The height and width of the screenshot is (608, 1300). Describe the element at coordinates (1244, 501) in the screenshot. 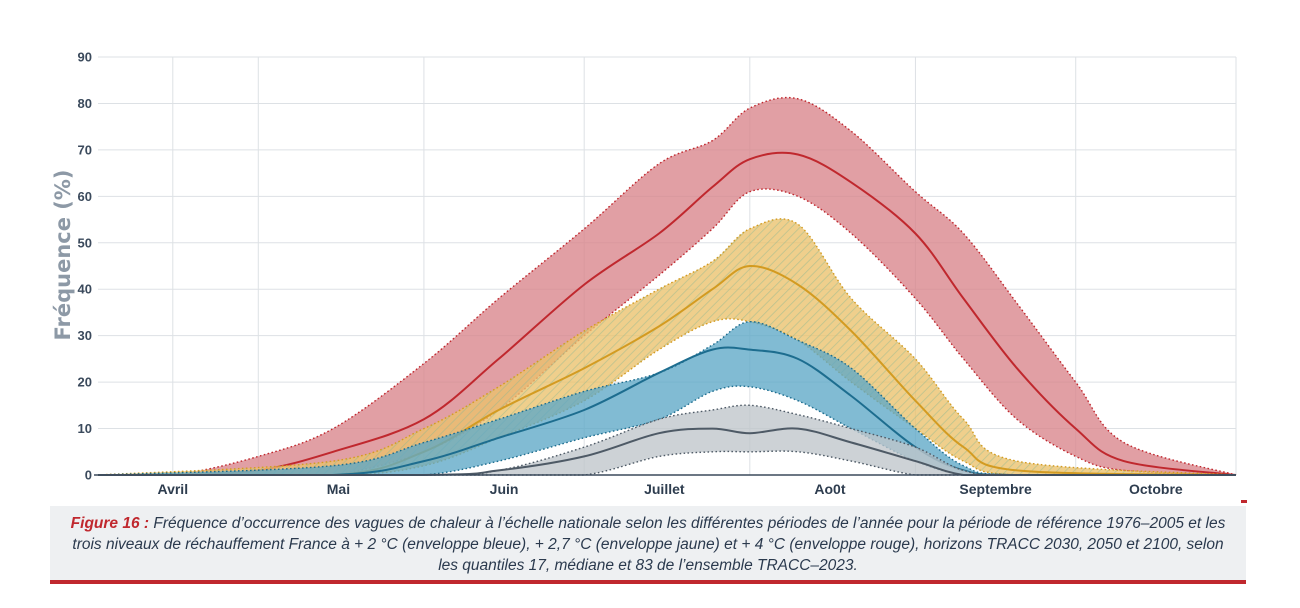

I see `corner-mark` at that location.